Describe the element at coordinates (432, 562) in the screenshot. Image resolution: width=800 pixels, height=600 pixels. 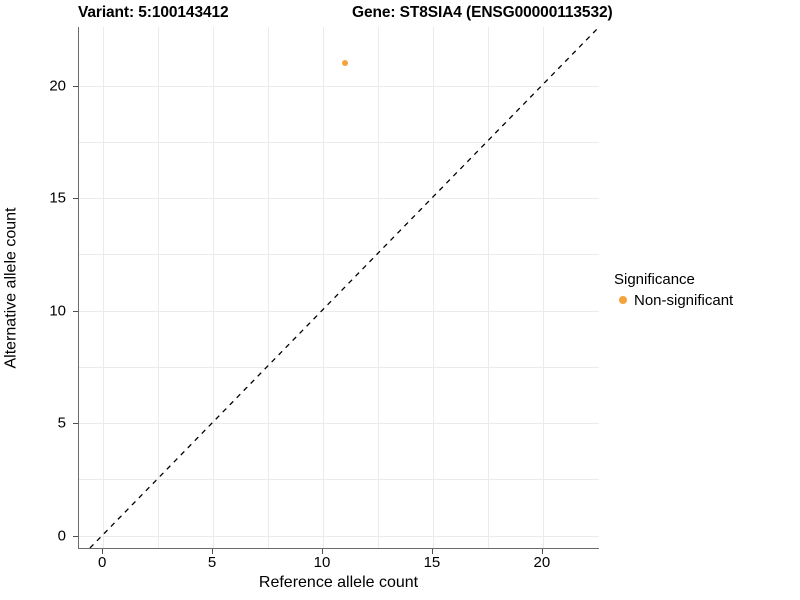
I see `x-tick-label: 15` at that location.